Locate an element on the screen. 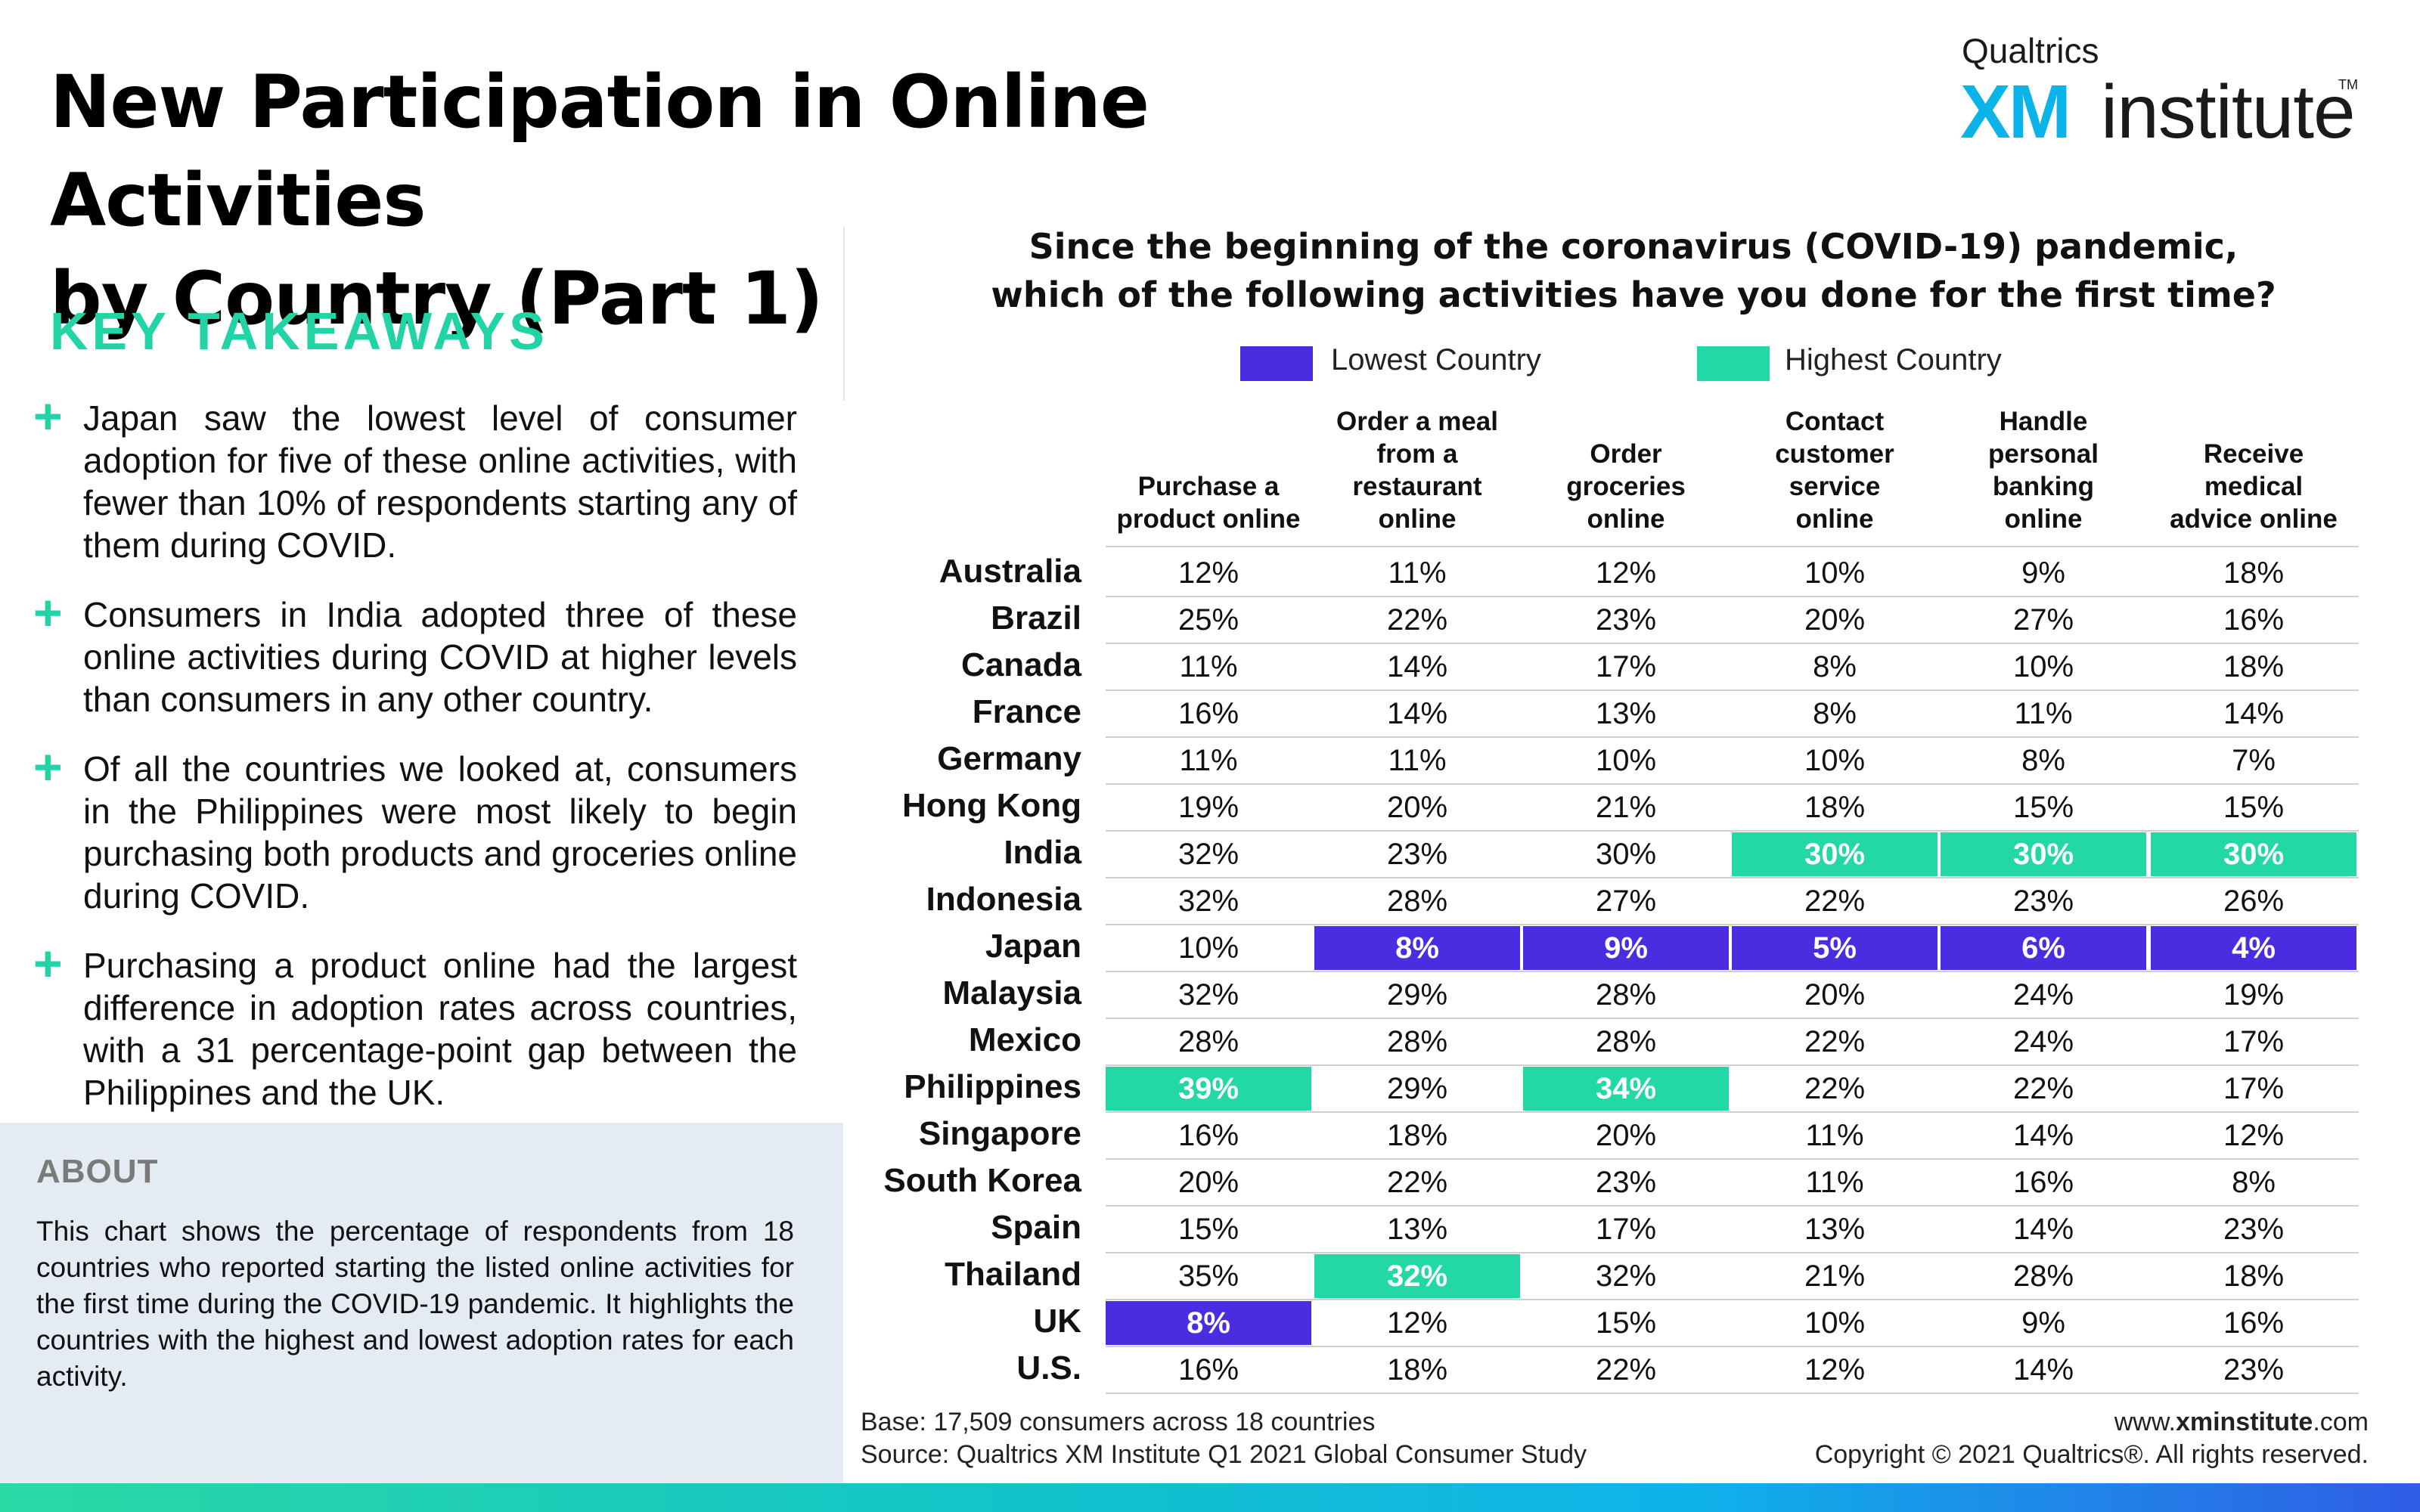 The height and width of the screenshot is (1512, 2420). bottom-gradient-bar is located at coordinates (1210, 1497).